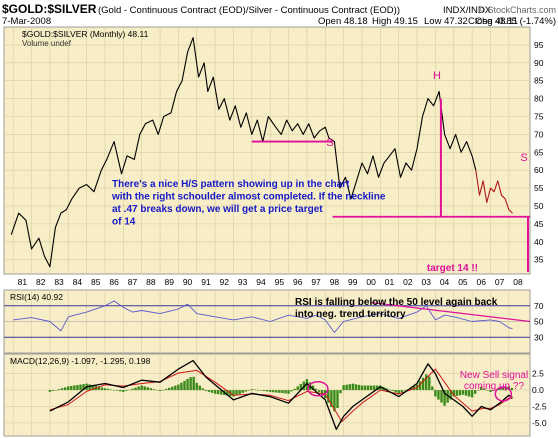  What do you see at coordinates (539, 63) in the screenshot?
I see `price-tick-label: 90` at bounding box center [539, 63].